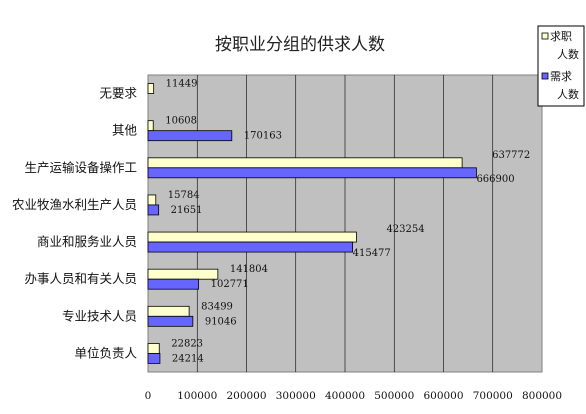 The height and width of the screenshot is (414, 586). Describe the element at coordinates (296, 396) in the screenshot. I see `x-tick-label: 300000` at that location.